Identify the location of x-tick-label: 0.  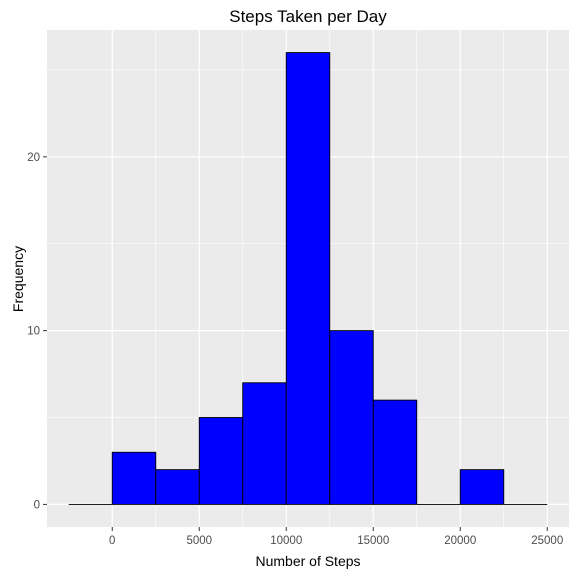
(112, 541).